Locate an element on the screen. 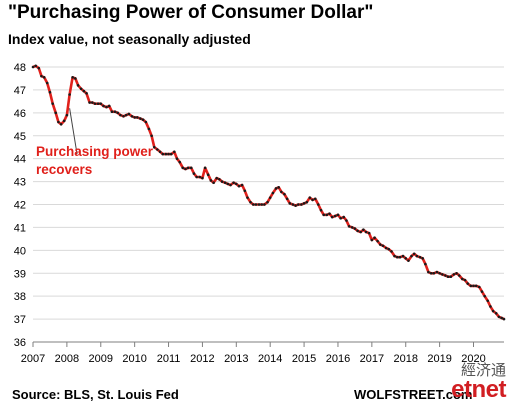  chart-title: "Purchasing Power of Consumer Dollar" is located at coordinates (191, 12).